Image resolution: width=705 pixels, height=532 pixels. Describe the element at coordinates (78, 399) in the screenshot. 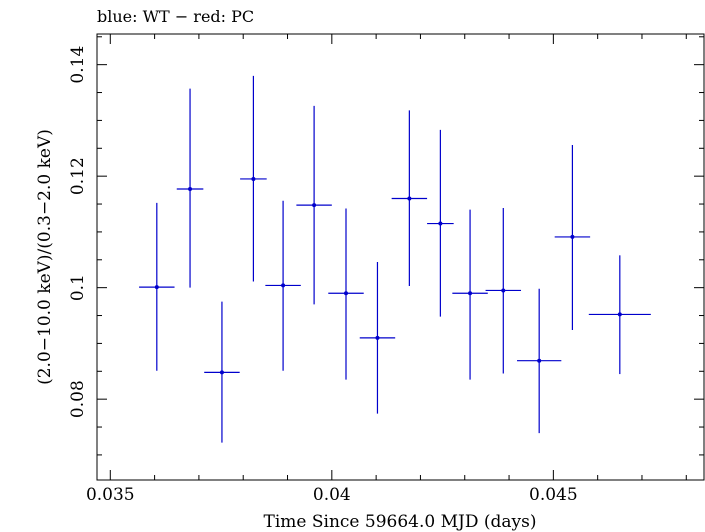

I see `y-tick-label: 0.08` at that location.